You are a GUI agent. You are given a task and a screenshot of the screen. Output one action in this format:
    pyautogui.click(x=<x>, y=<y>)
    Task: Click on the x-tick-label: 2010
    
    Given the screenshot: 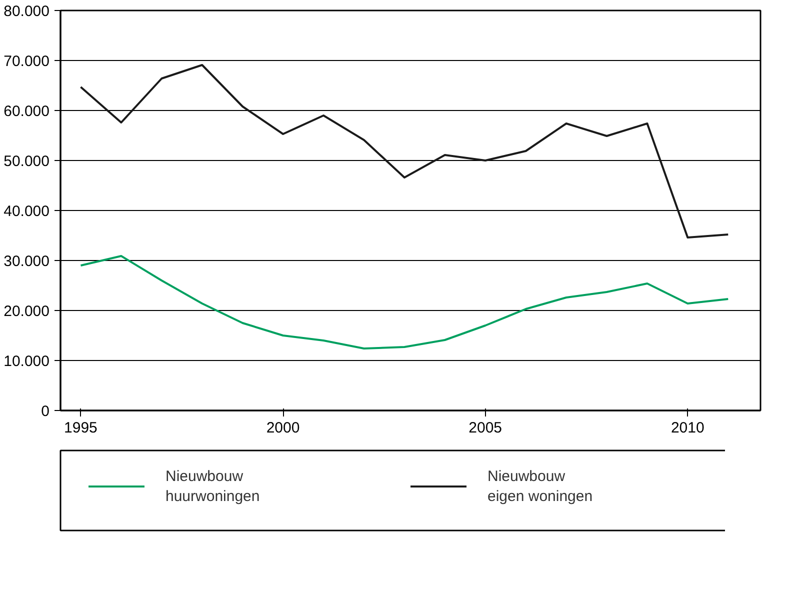 What is the action you would take?
    pyautogui.click(x=687, y=428)
    